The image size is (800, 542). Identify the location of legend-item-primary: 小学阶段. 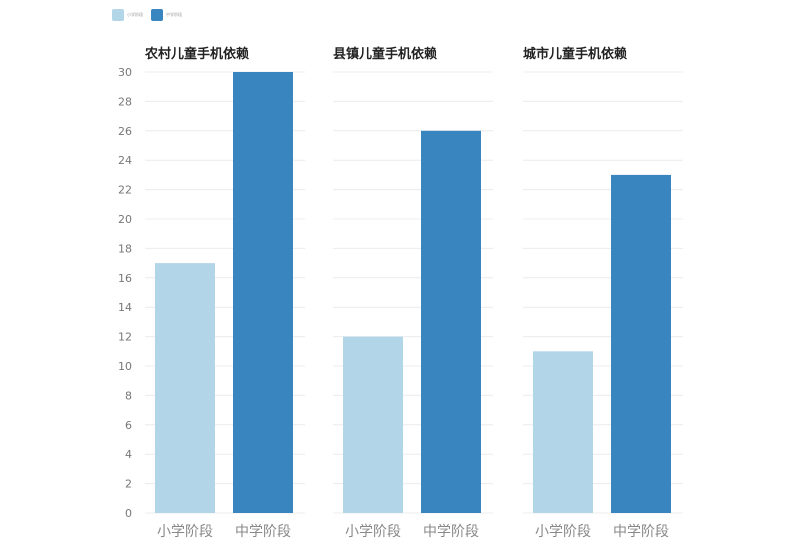
(127, 15).